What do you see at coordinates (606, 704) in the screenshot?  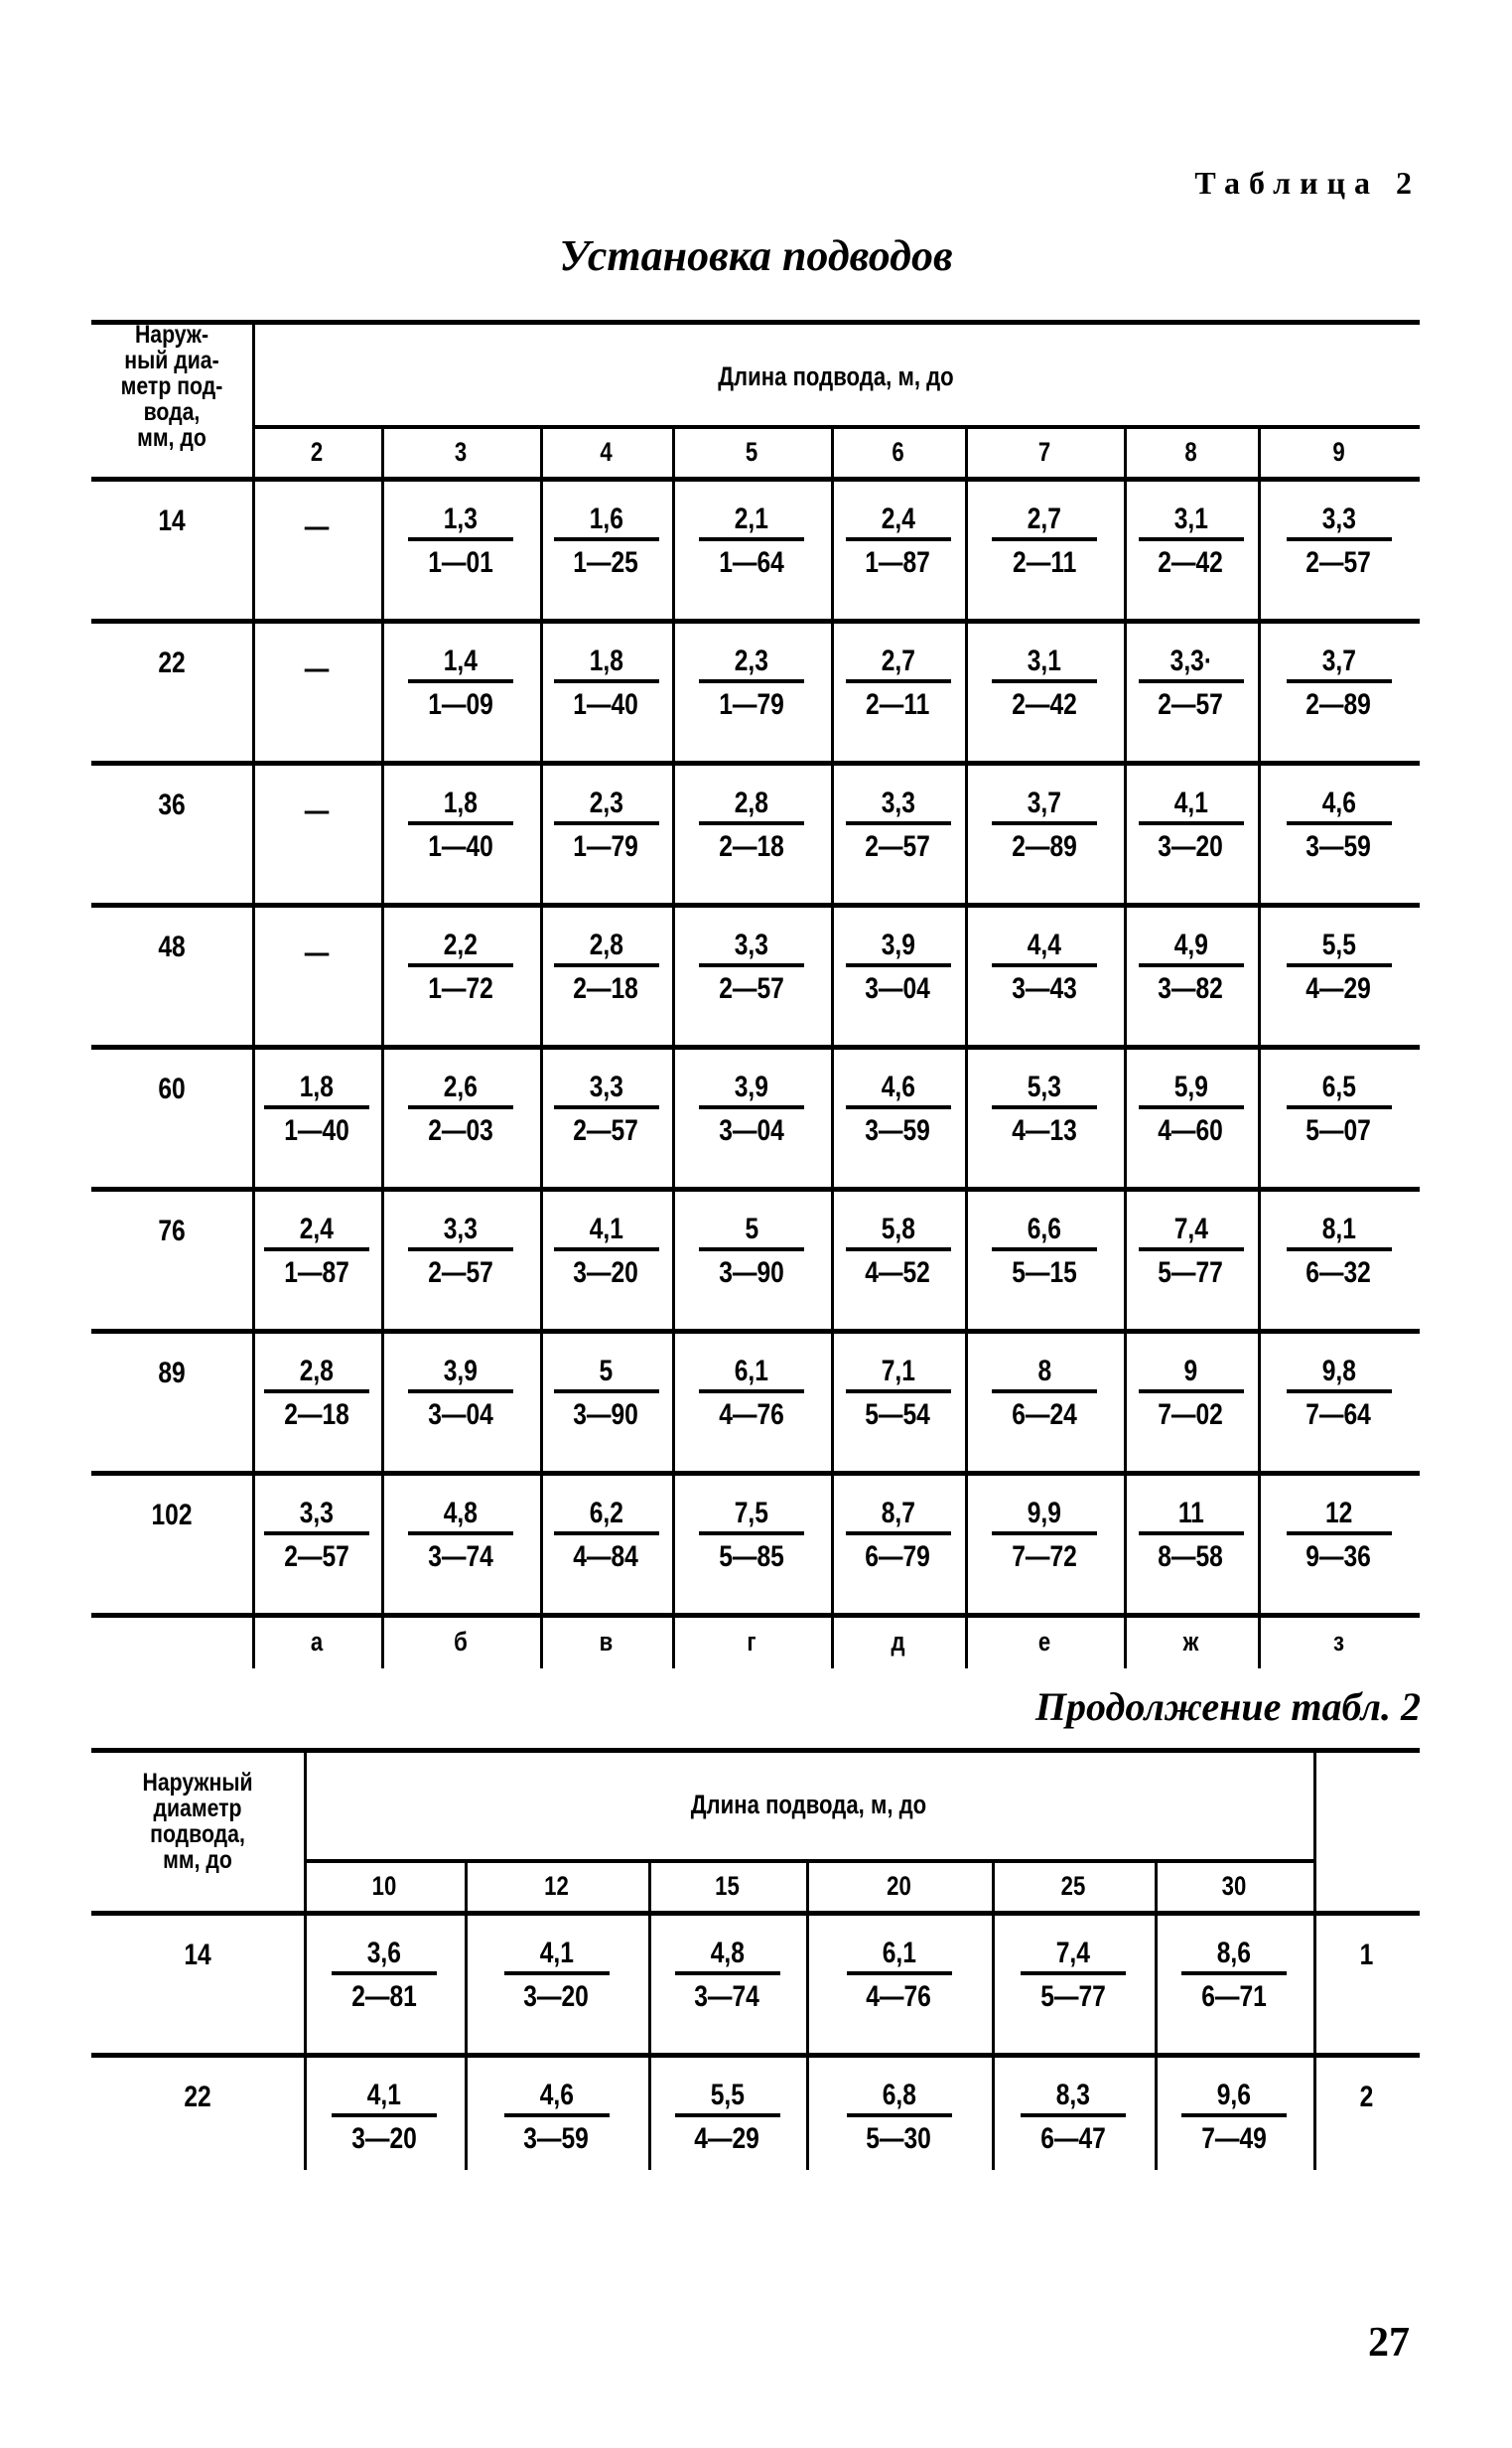 I see `fraction-denominator: 1—40` at bounding box center [606, 704].